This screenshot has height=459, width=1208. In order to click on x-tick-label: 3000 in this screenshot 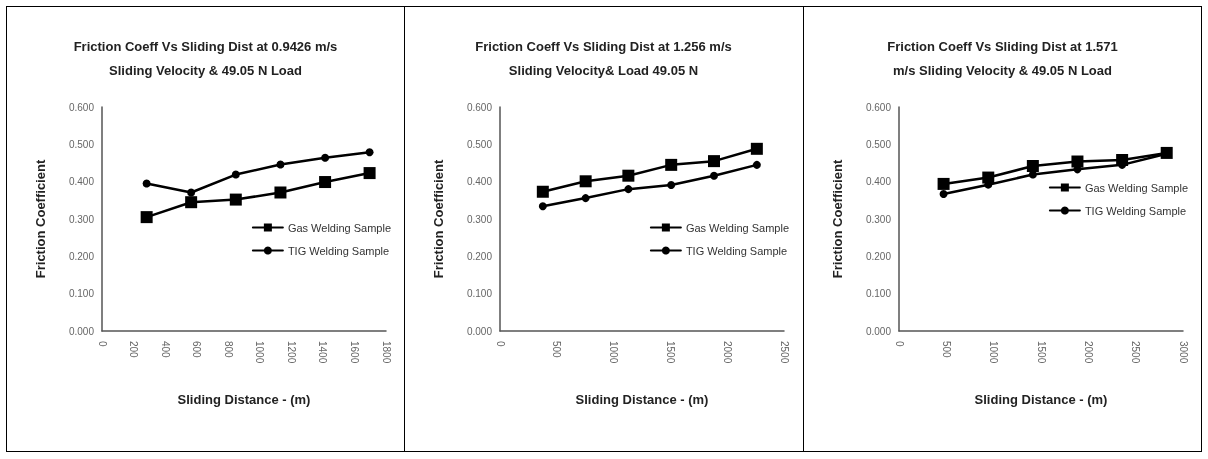, I will do `click(1183, 352)`.